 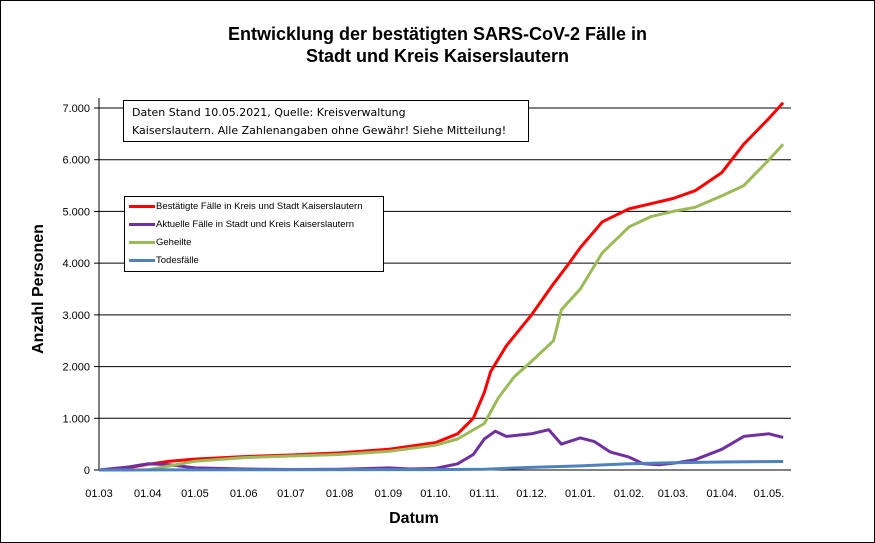 What do you see at coordinates (291, 494) in the screenshot?
I see `x-tick-label: 01.07` at bounding box center [291, 494].